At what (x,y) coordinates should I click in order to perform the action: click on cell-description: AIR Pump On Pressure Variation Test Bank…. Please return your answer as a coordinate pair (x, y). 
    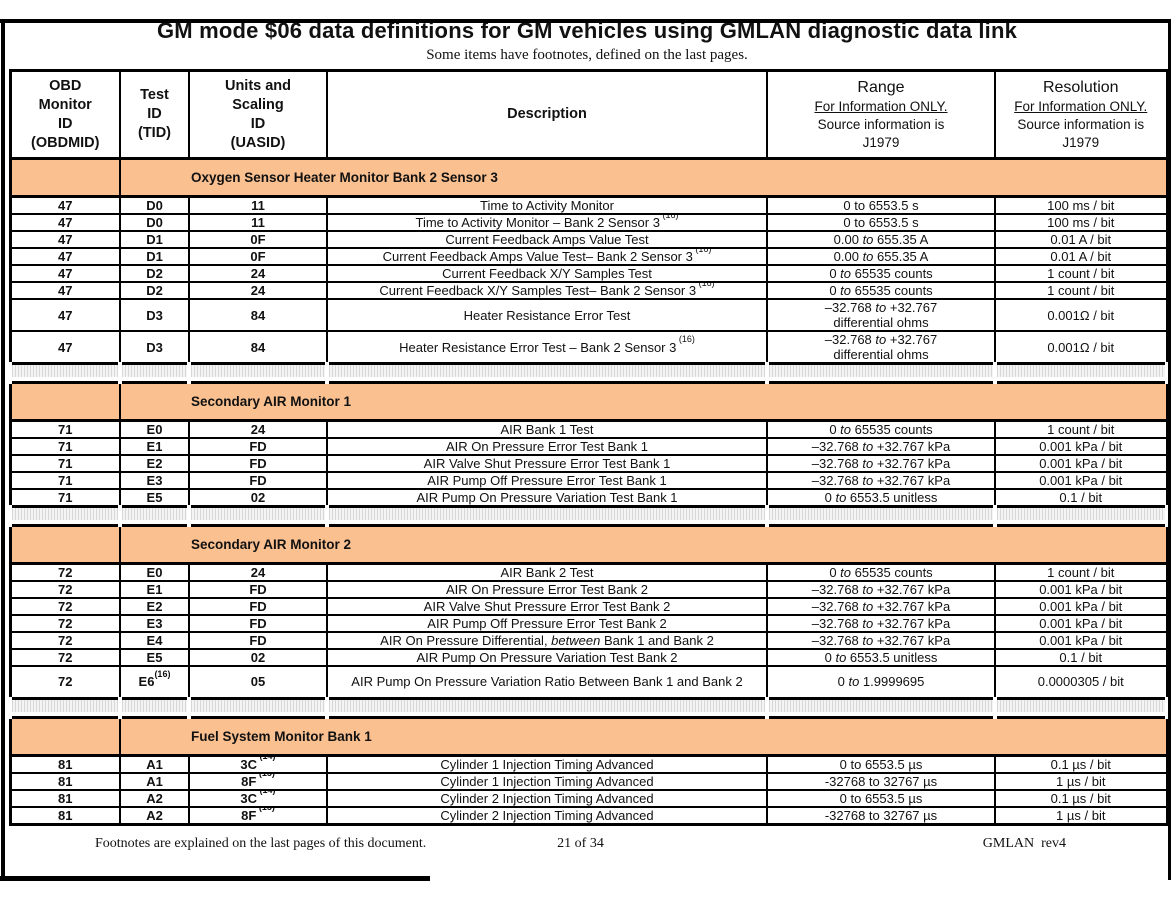
    Looking at the image, I should click on (547, 657).